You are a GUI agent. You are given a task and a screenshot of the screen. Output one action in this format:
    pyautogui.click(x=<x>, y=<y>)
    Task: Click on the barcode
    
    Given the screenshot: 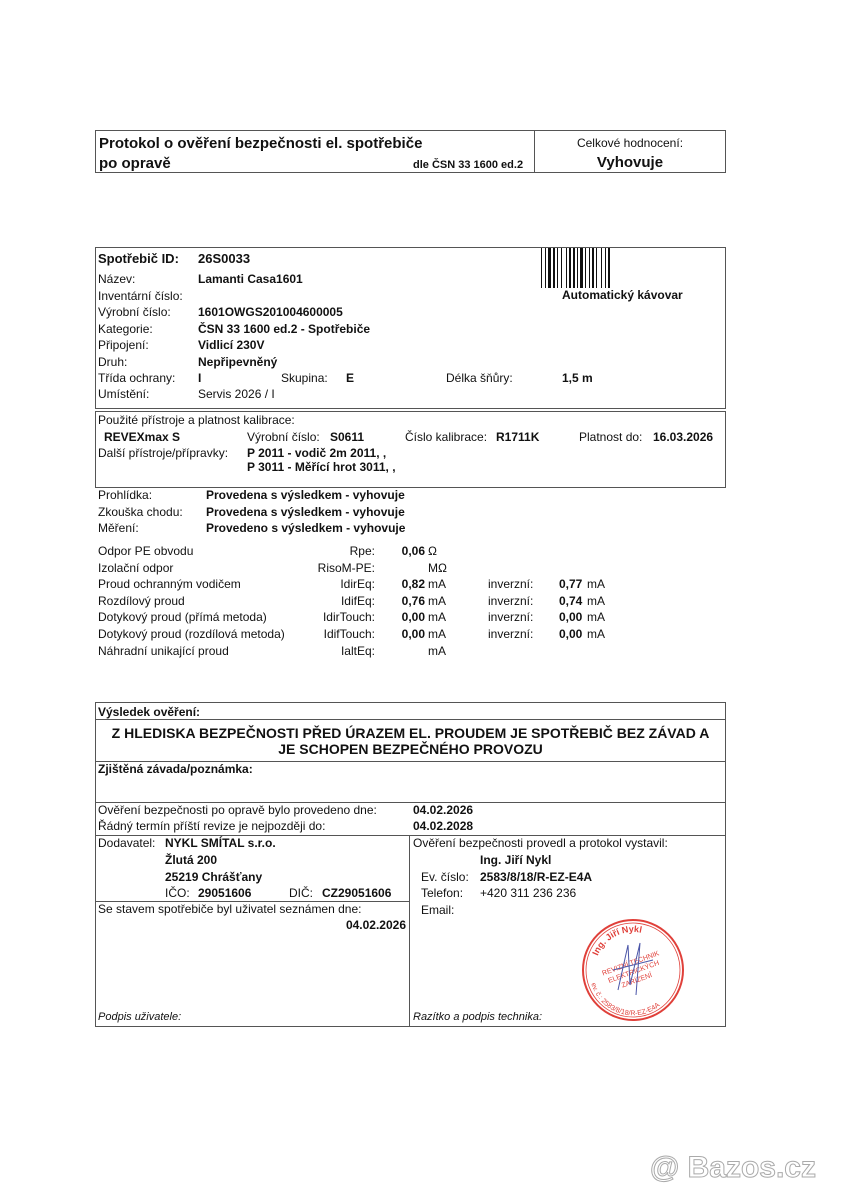 What is the action you would take?
    pyautogui.click(x=587, y=268)
    